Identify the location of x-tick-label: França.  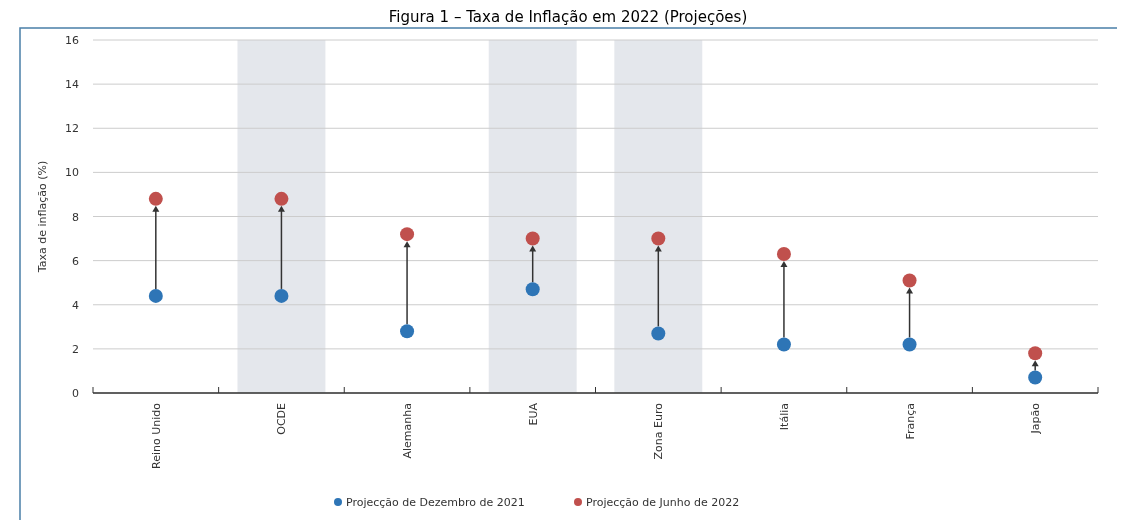
(910, 421).